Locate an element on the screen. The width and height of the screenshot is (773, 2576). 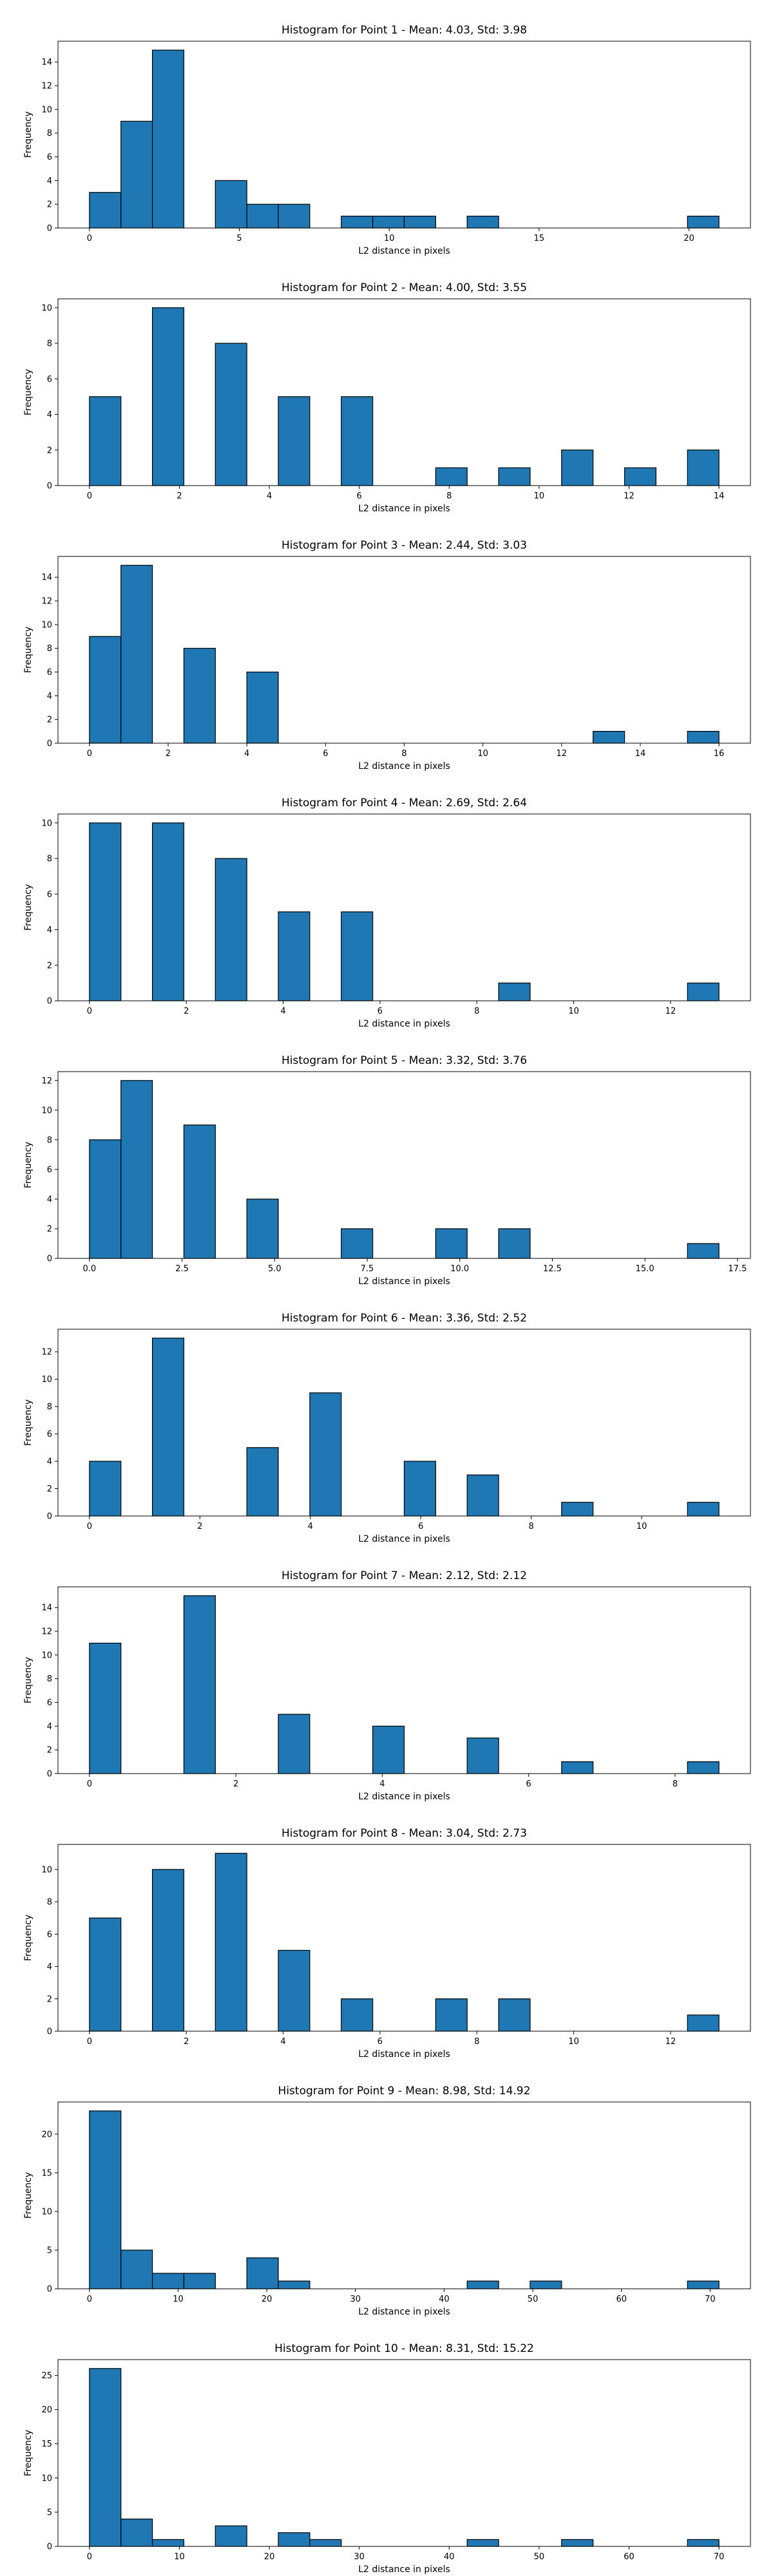
axes-frame is located at coordinates (404, 1423).